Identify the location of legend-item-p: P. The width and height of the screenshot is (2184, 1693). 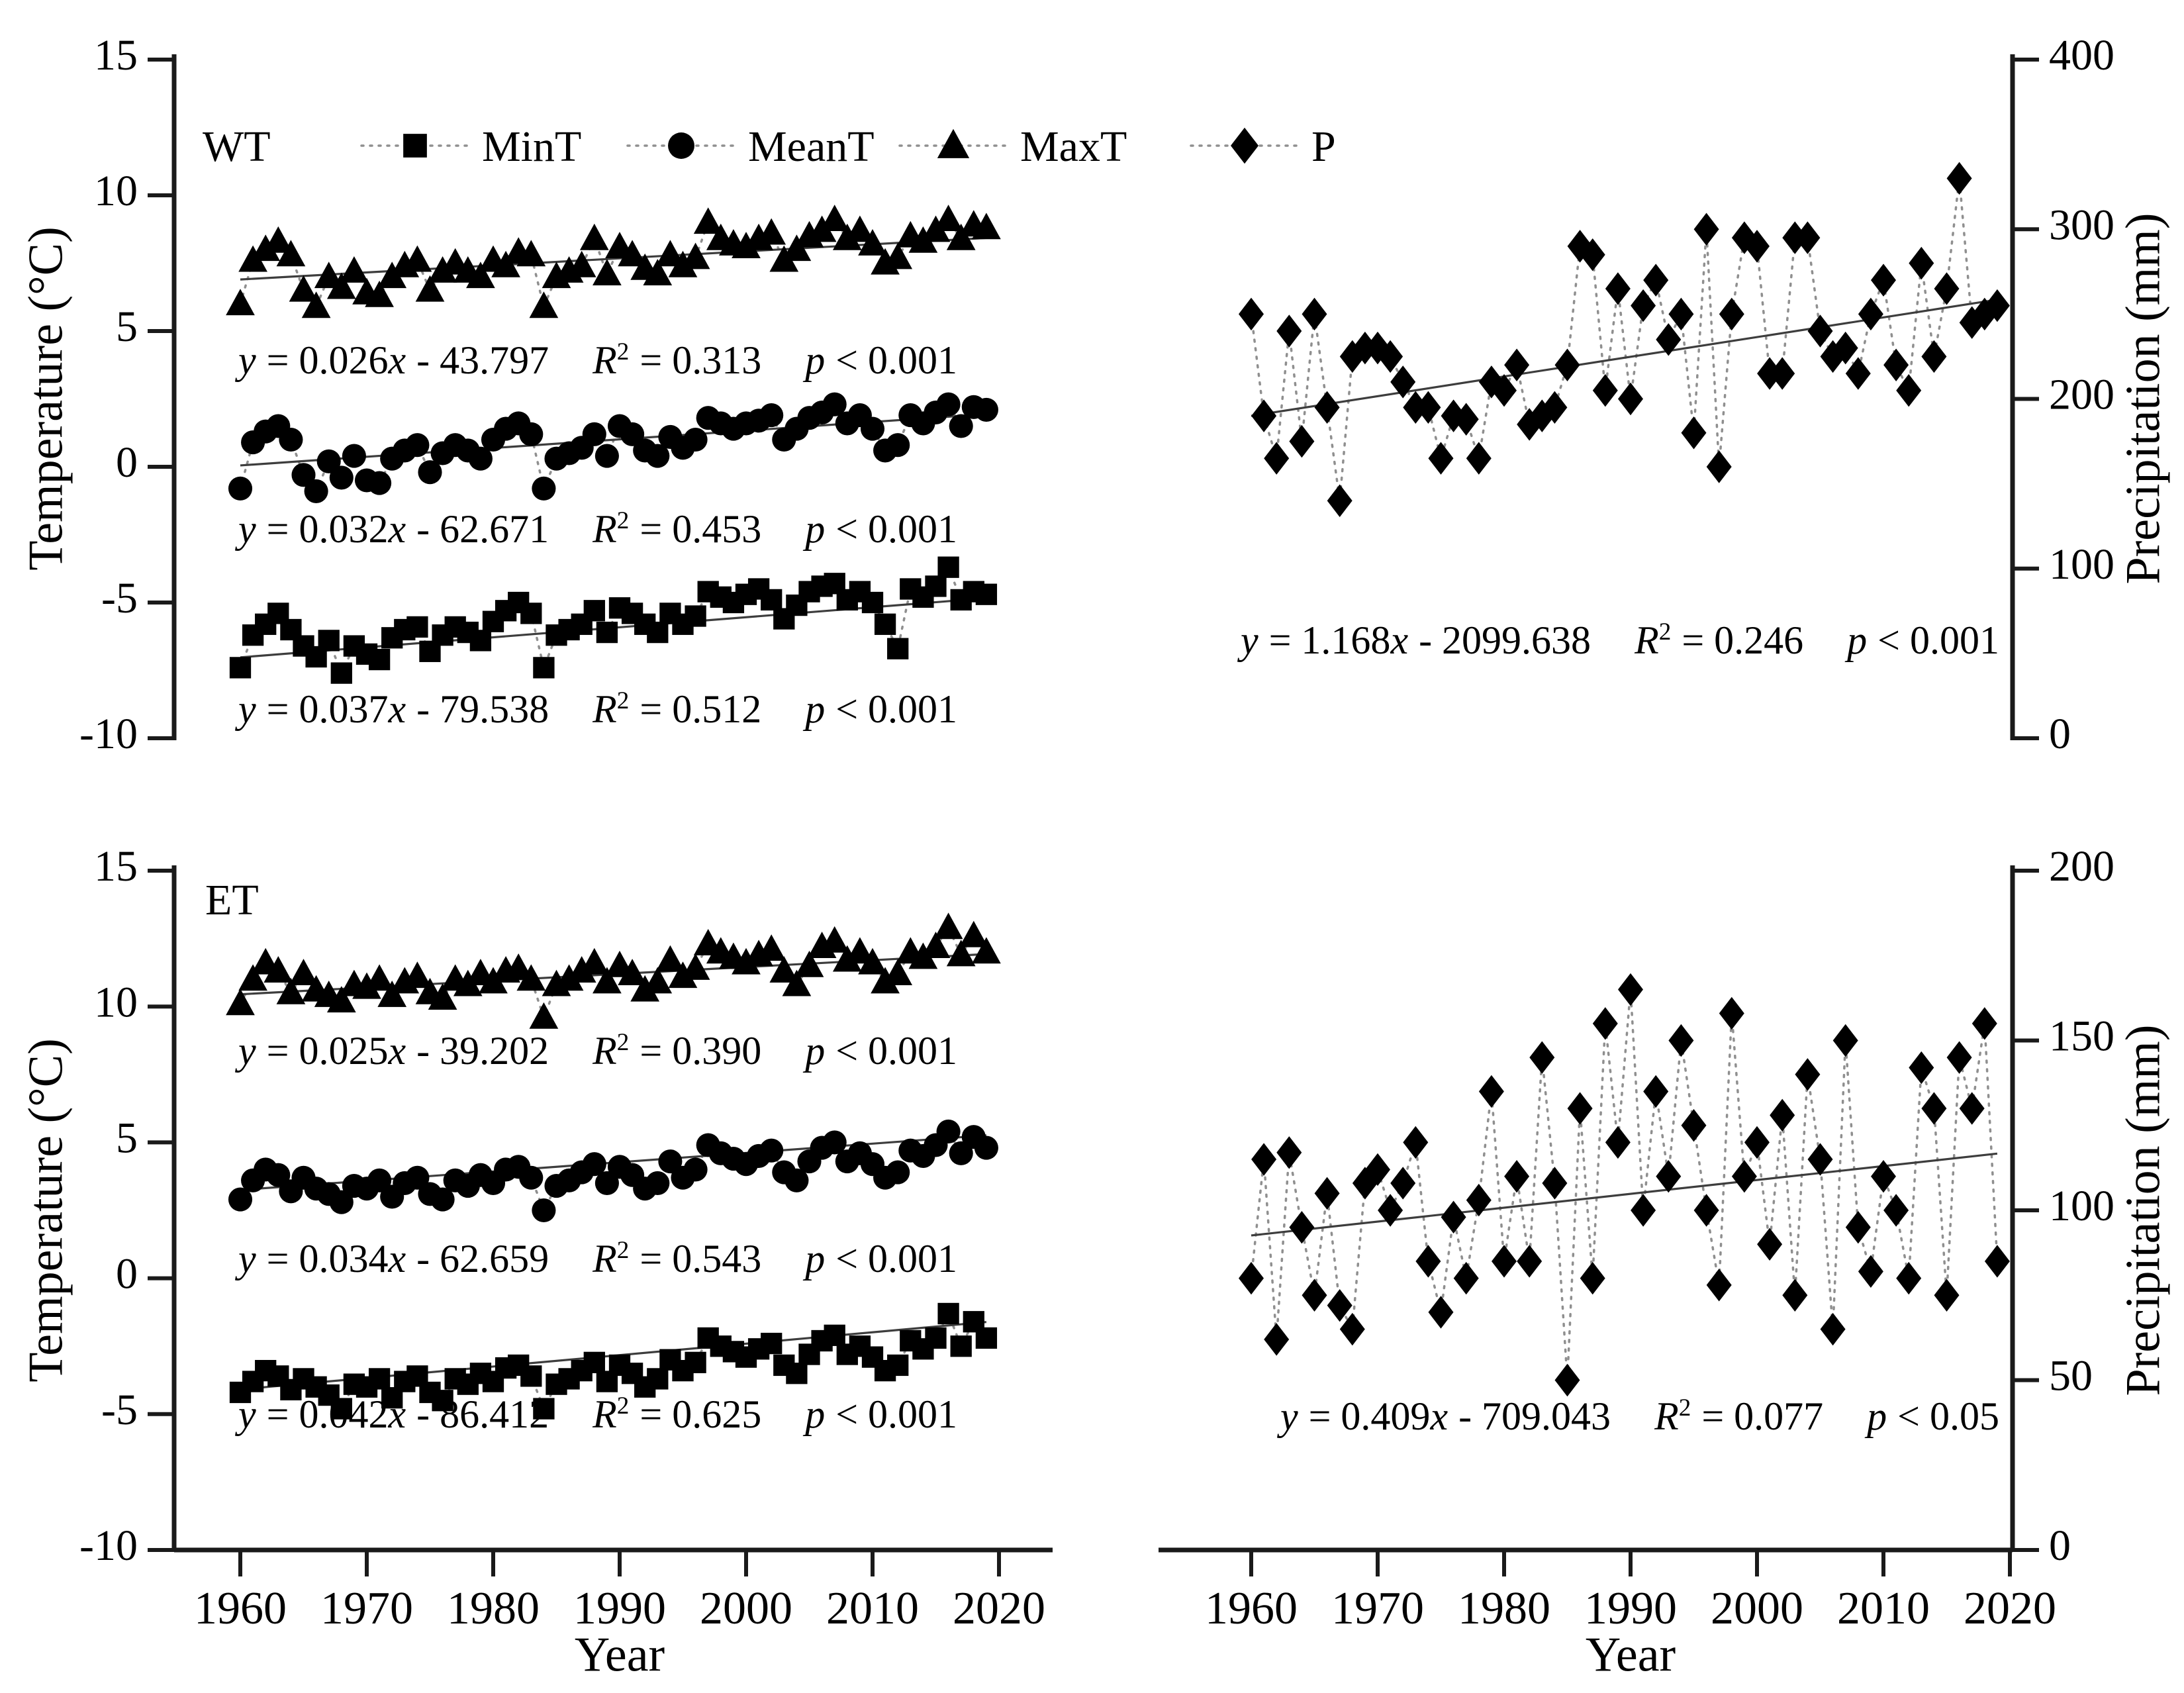
(1262, 147).